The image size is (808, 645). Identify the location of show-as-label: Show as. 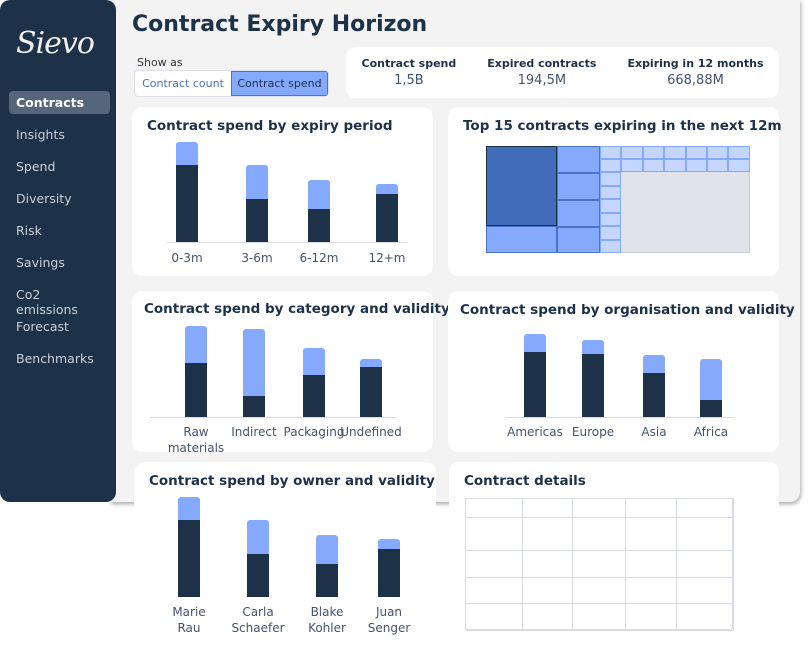
(160, 62).